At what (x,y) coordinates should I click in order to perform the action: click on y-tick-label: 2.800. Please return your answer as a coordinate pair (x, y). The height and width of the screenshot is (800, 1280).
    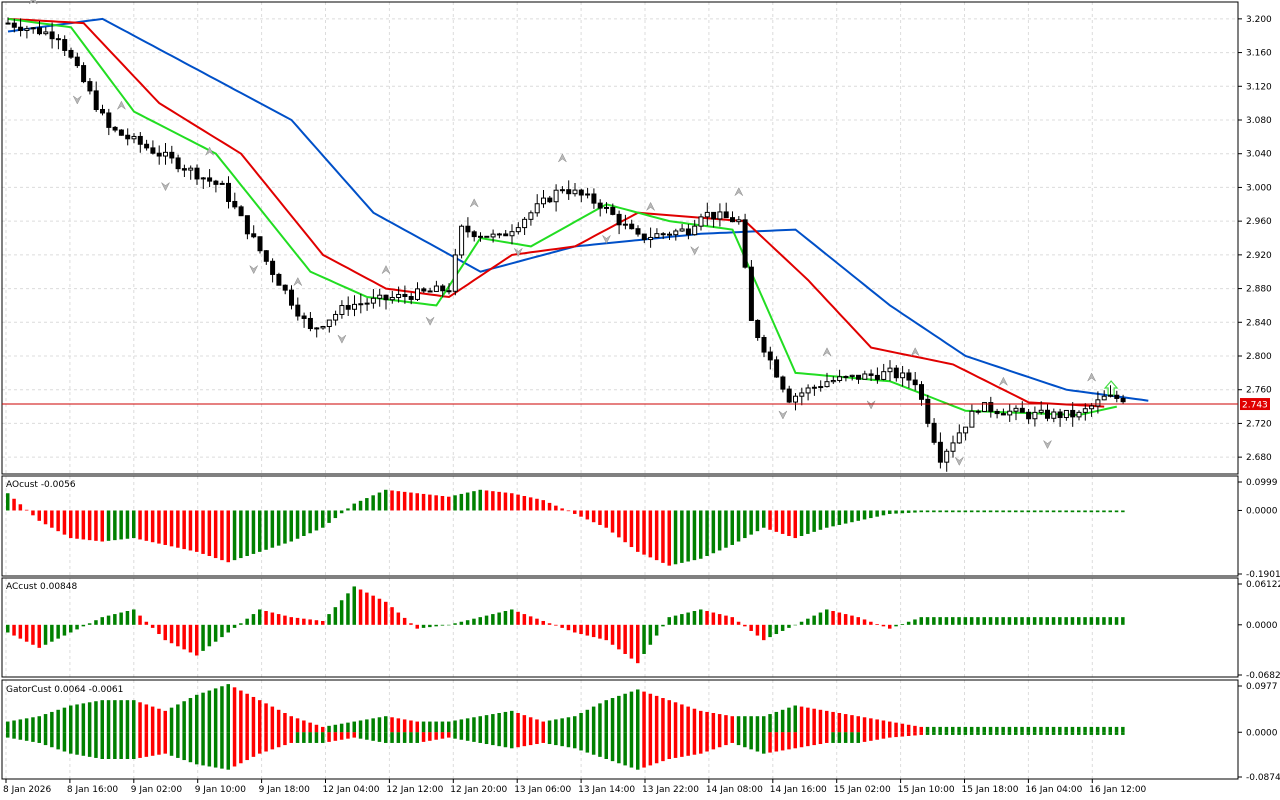
    Looking at the image, I should click on (1259, 357).